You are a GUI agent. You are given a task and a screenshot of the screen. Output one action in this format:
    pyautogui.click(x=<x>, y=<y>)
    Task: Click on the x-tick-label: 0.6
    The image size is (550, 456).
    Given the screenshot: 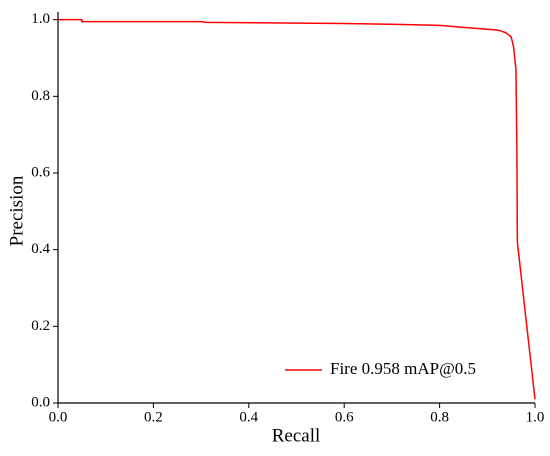 What is the action you would take?
    pyautogui.click(x=344, y=417)
    